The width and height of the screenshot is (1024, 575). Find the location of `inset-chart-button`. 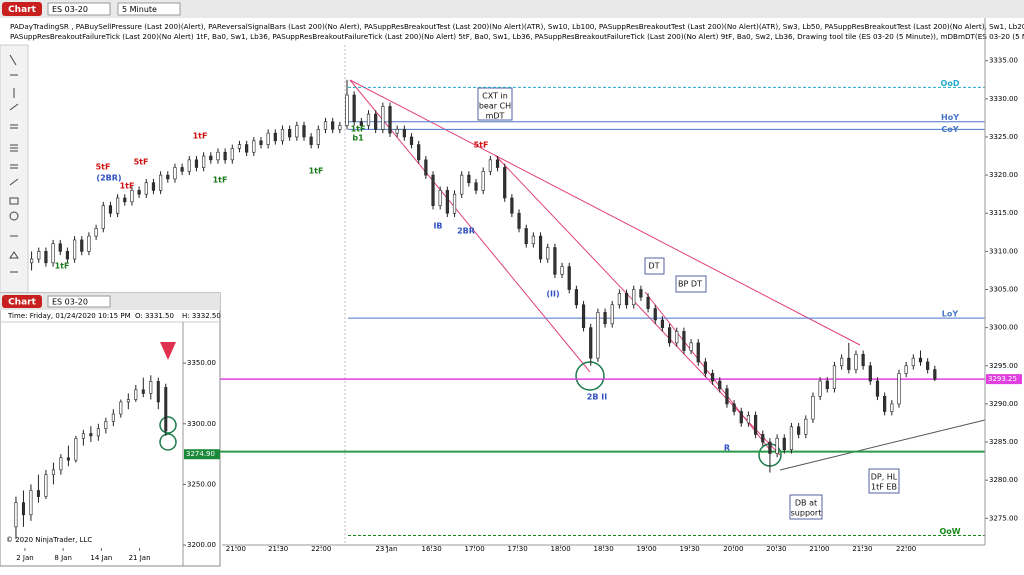

inset-chart-button is located at coordinates (22, 301).